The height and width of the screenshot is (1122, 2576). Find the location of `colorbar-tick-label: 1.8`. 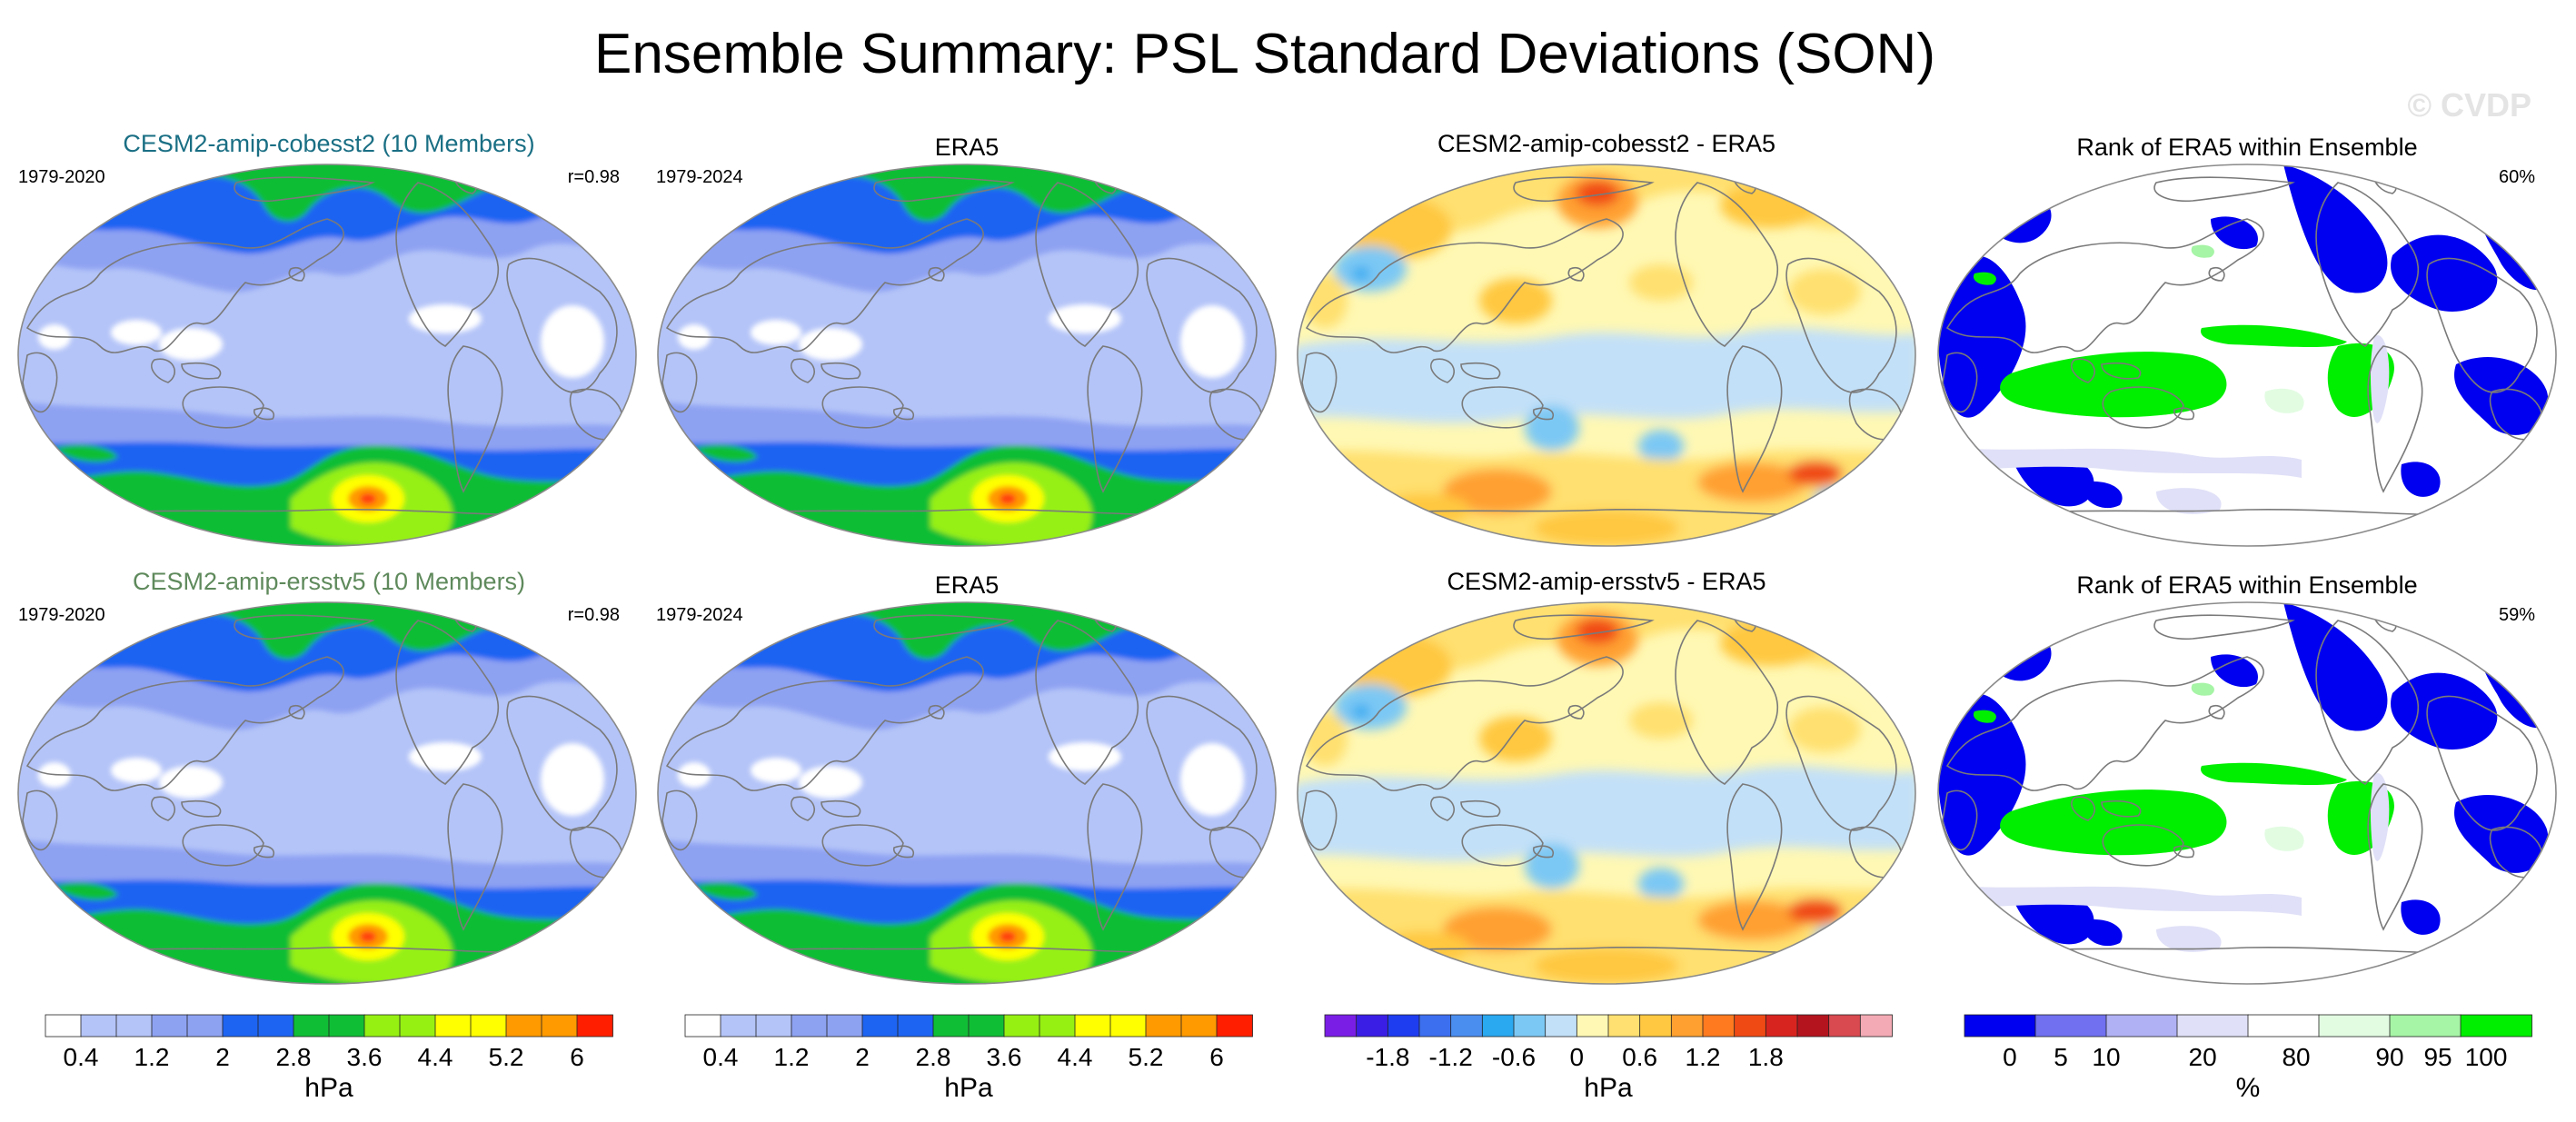

colorbar-tick-label: 1.8 is located at coordinates (1766, 1057).